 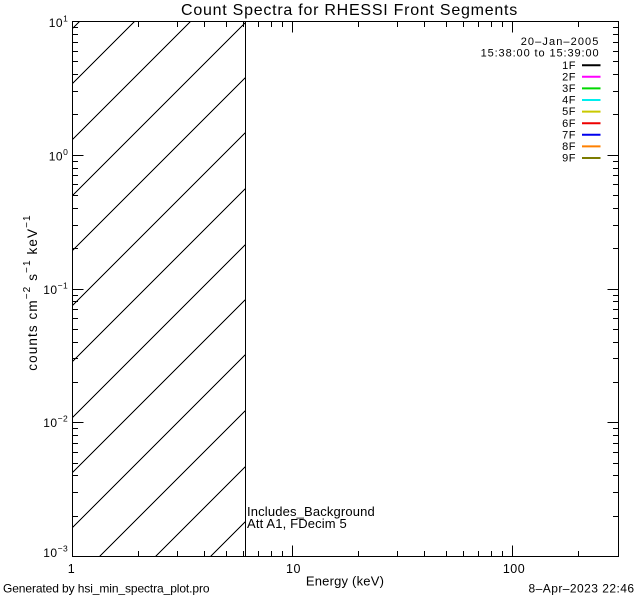 I want to click on svg-text: 1, so click(x=71, y=569).